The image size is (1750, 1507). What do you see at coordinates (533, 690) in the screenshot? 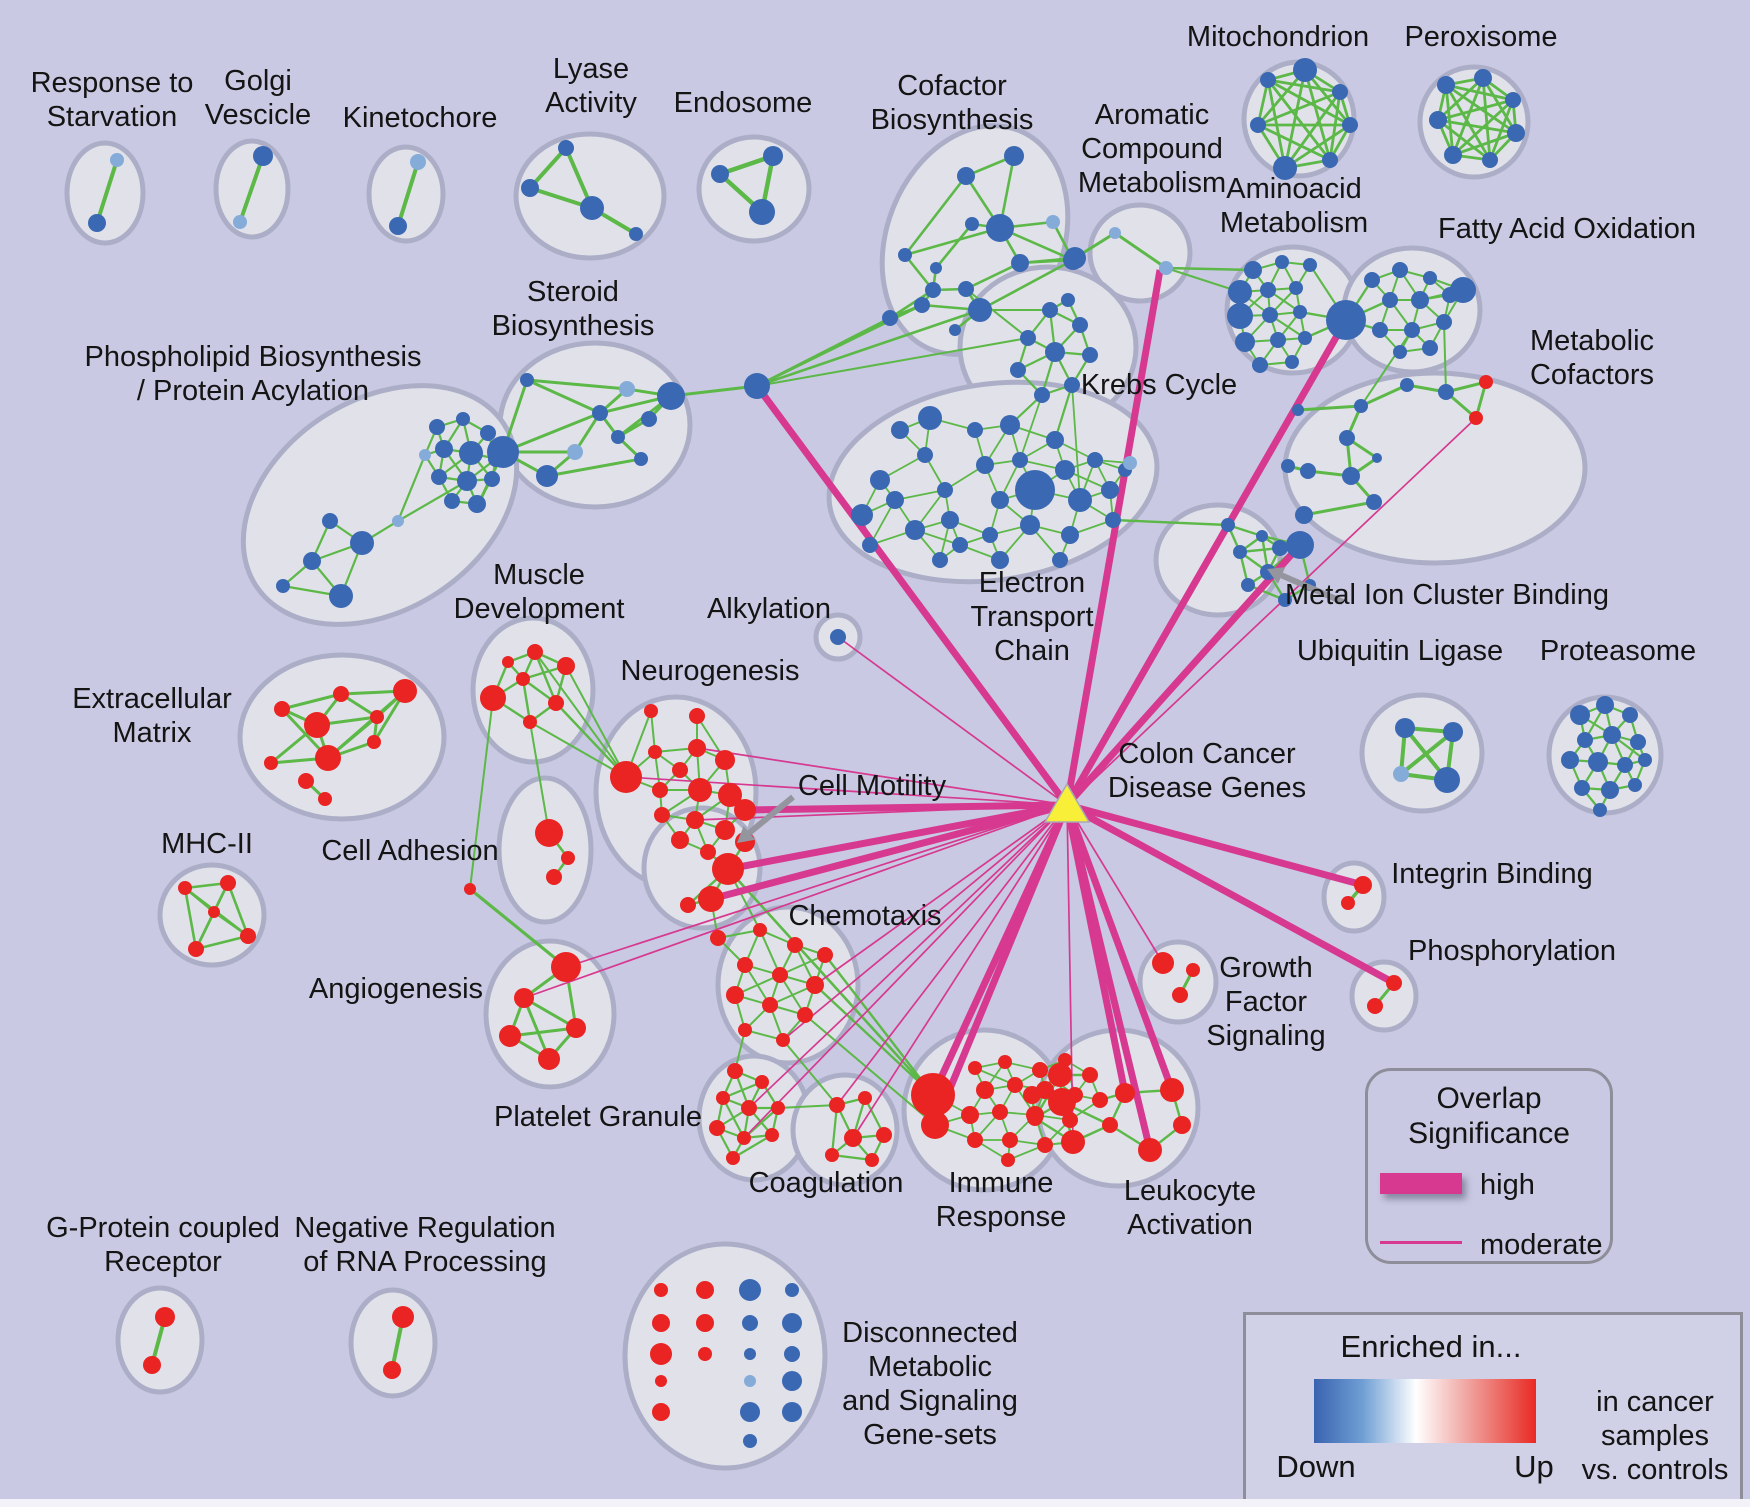
I see `cluster-muscle-development` at bounding box center [533, 690].